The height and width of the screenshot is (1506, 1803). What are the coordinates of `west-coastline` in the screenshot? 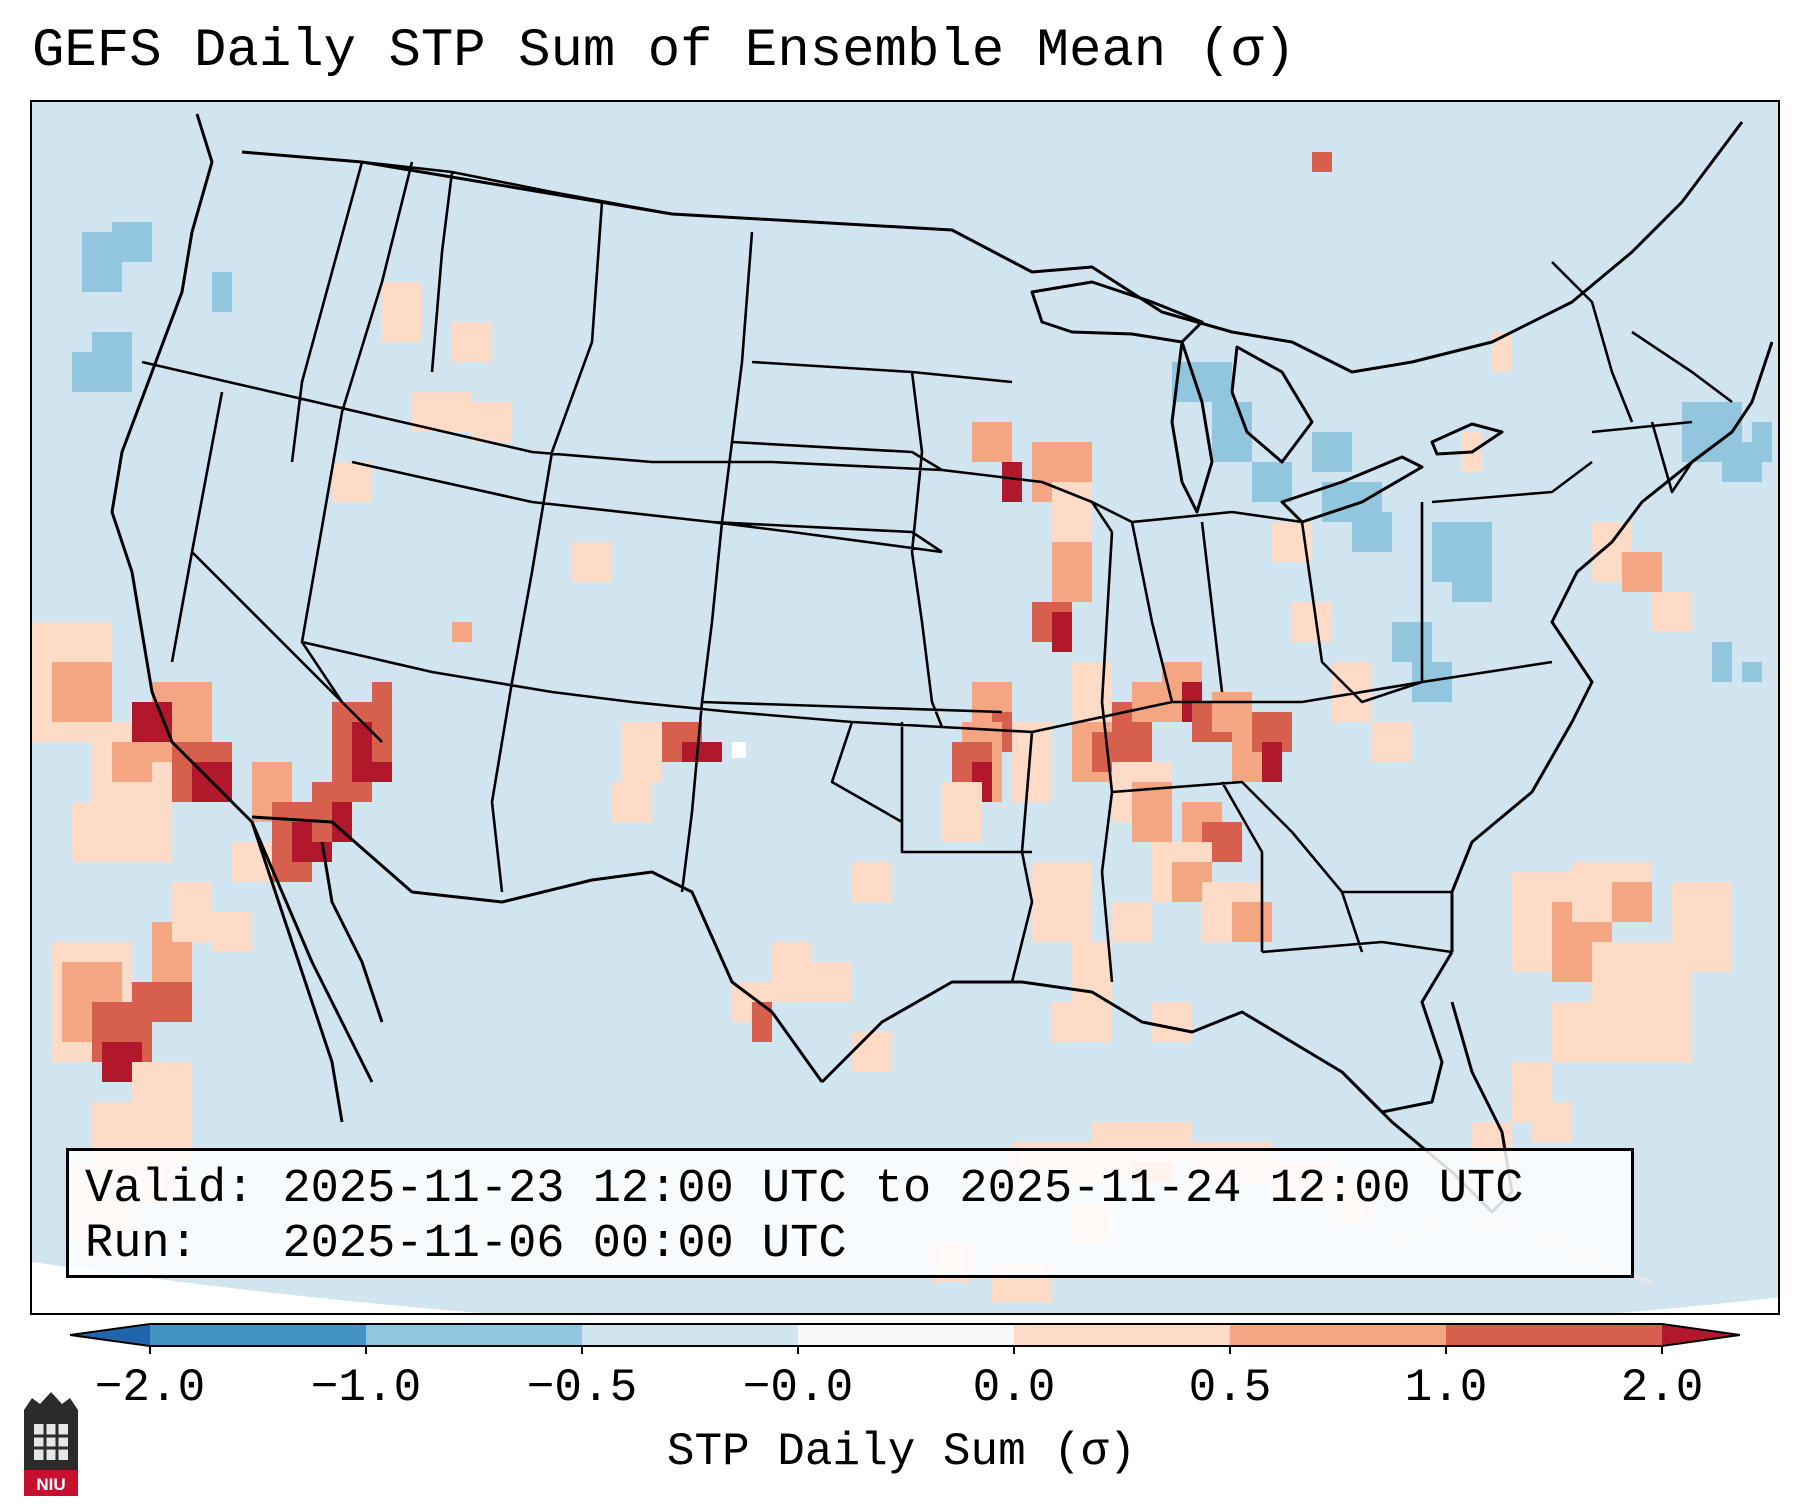 It's located at (227, 618).